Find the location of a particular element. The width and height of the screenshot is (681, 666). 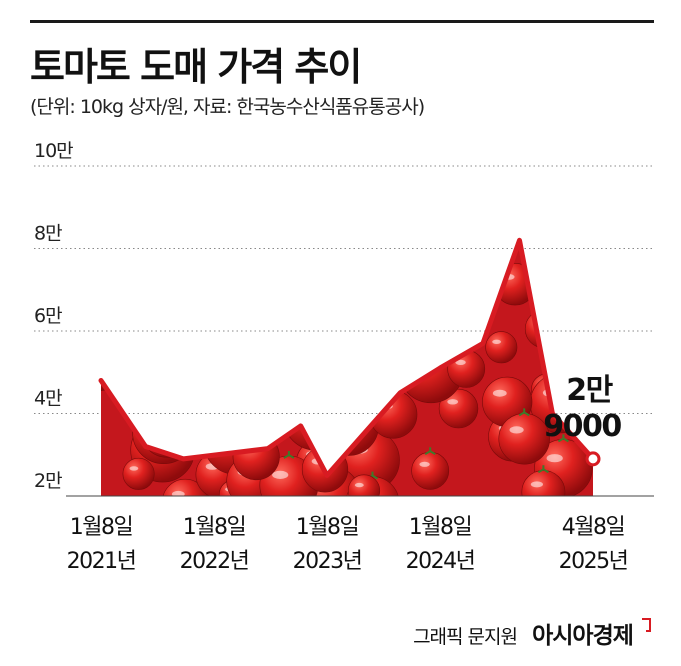

x-tick-label-year: 2022년 is located at coordinates (214, 561).